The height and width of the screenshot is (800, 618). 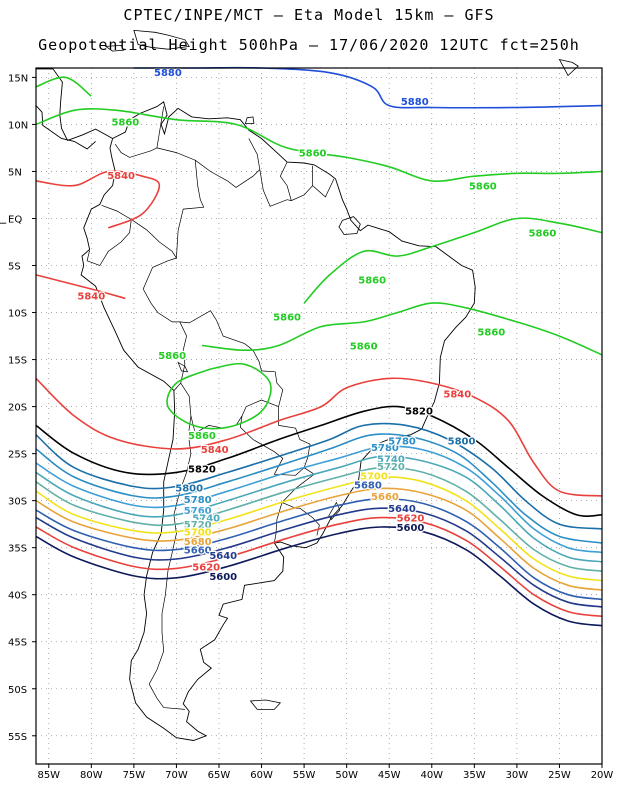 What do you see at coordinates (265, 704) in the screenshot?
I see `falkland-islands-outline` at bounding box center [265, 704].